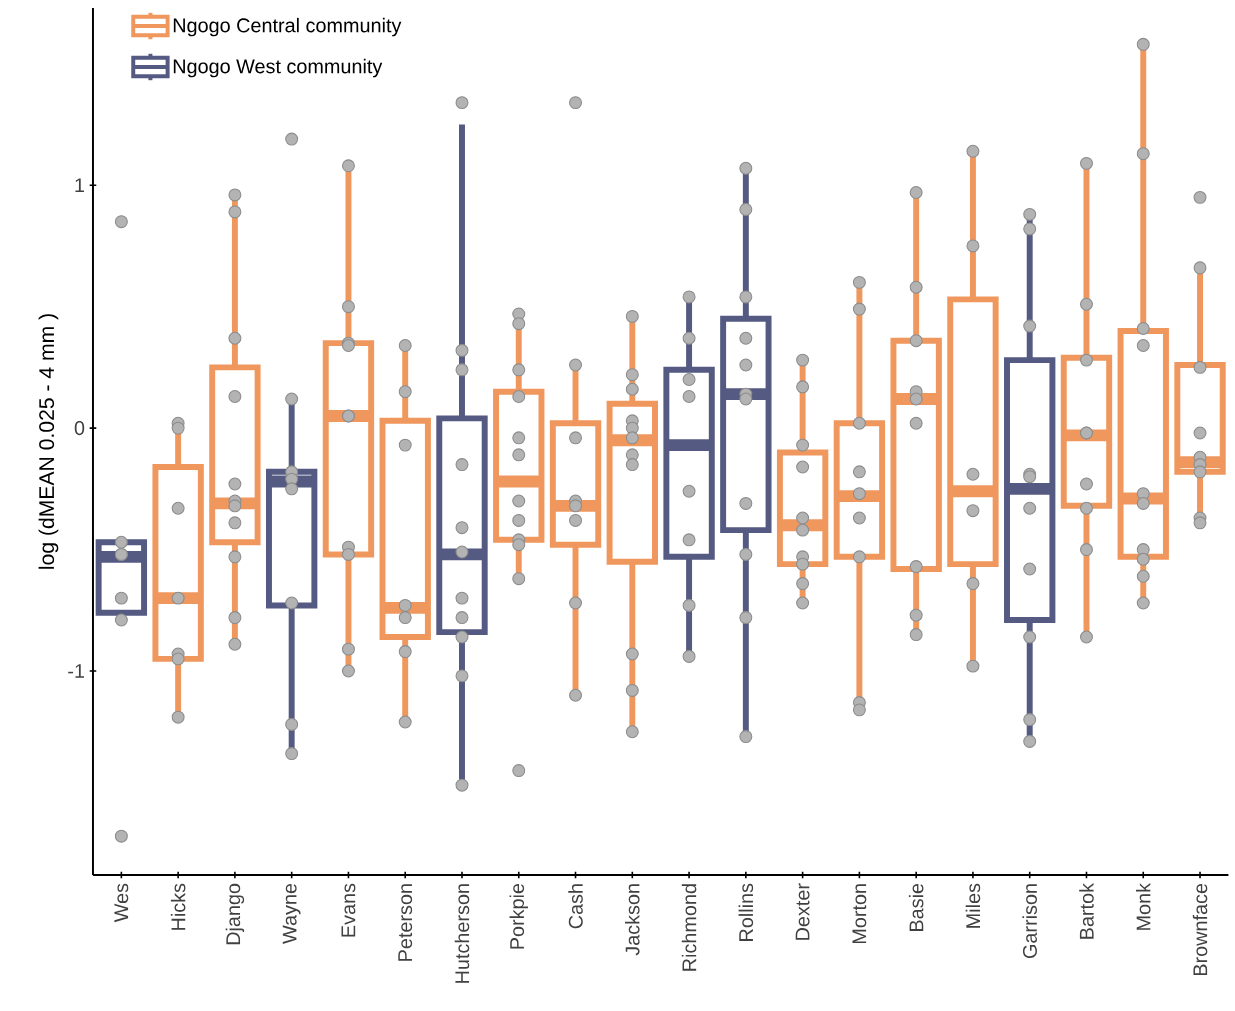  I want to click on y-tick-label: -1, so click(76, 671).